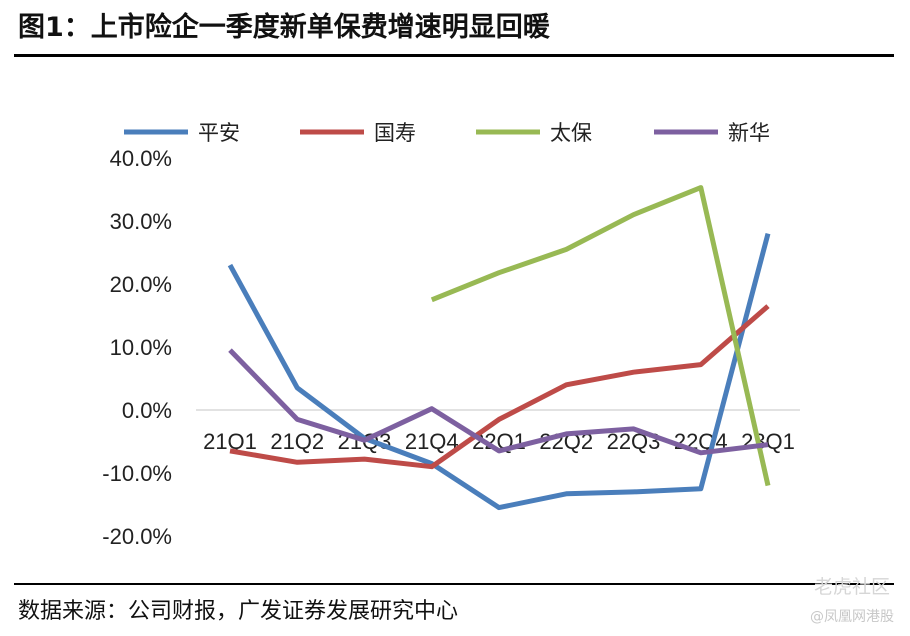 The height and width of the screenshot is (636, 910). What do you see at coordinates (137, 473) in the screenshot?
I see `y-tick-label: -10.0%` at bounding box center [137, 473].